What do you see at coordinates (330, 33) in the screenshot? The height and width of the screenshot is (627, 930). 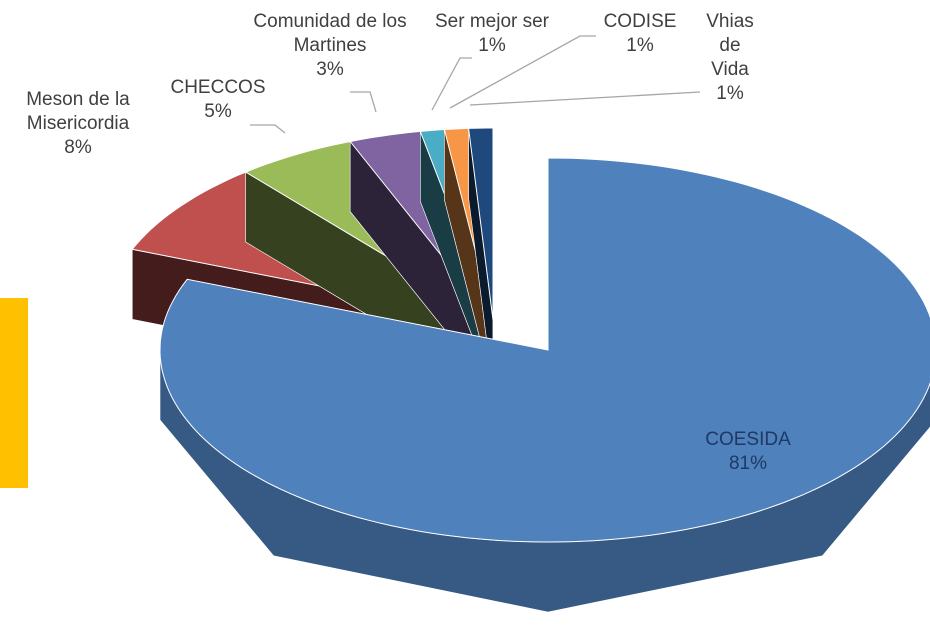 I see `category-label: Comunidad de los Martines` at bounding box center [330, 33].